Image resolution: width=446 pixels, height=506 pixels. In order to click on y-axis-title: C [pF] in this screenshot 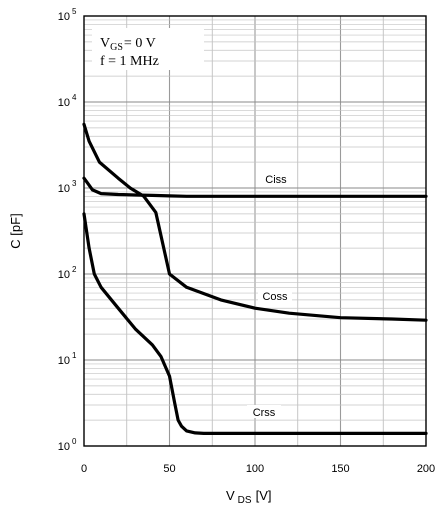, I will do `click(15, 230)`.